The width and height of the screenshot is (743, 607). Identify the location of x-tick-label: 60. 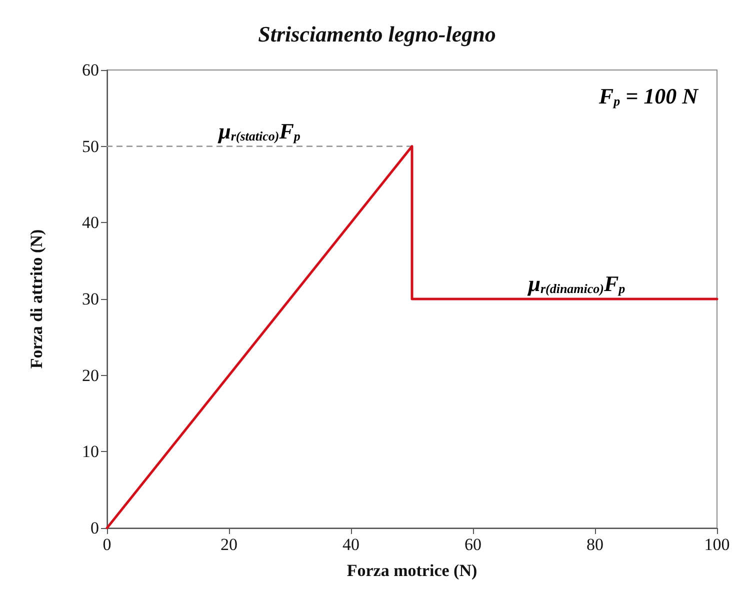
(473, 544).